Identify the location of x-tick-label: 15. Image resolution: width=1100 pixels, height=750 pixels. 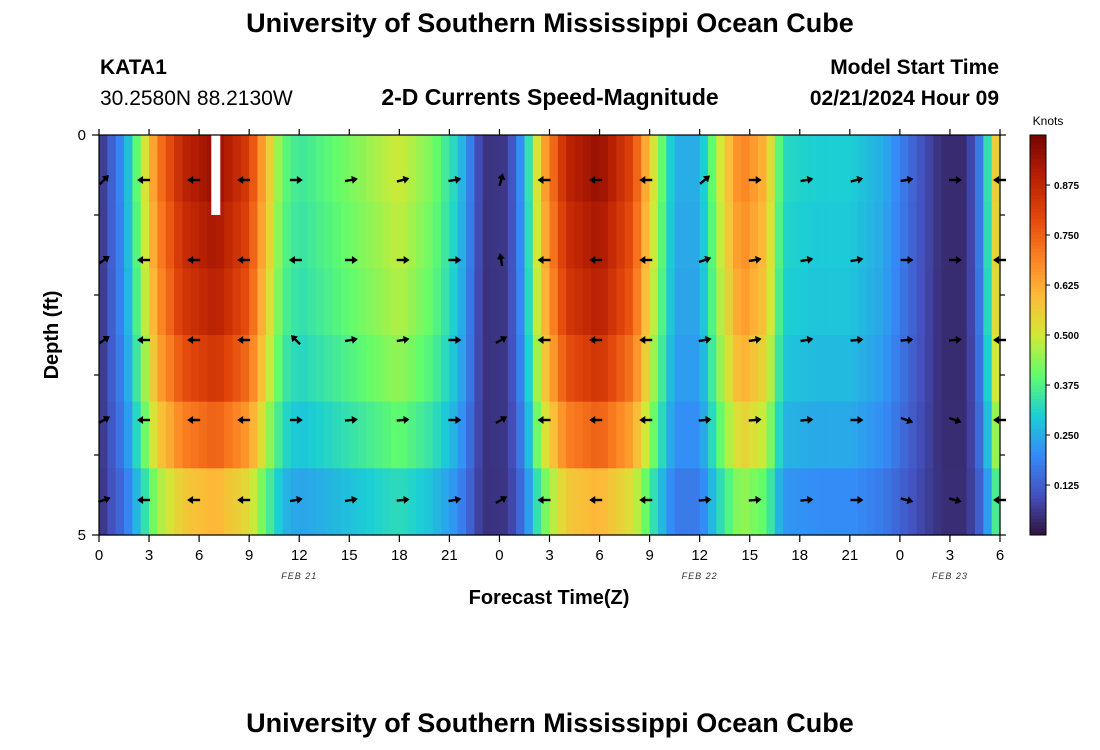
(349, 555).